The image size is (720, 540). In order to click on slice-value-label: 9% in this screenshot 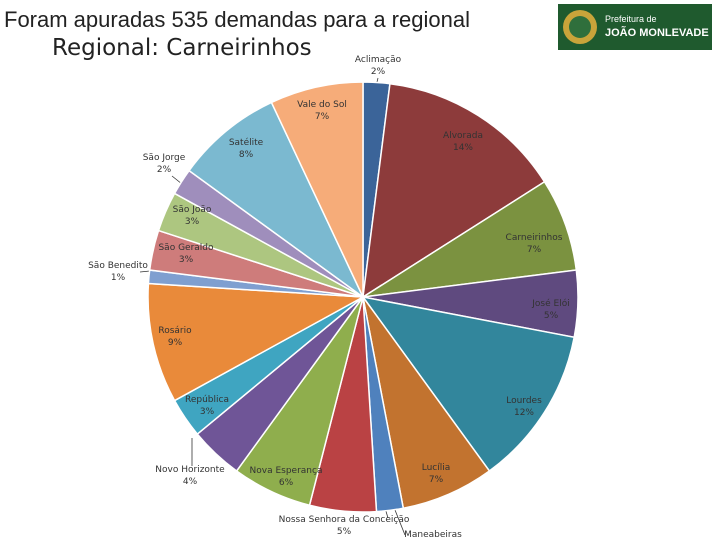, I will do `click(175, 343)`.